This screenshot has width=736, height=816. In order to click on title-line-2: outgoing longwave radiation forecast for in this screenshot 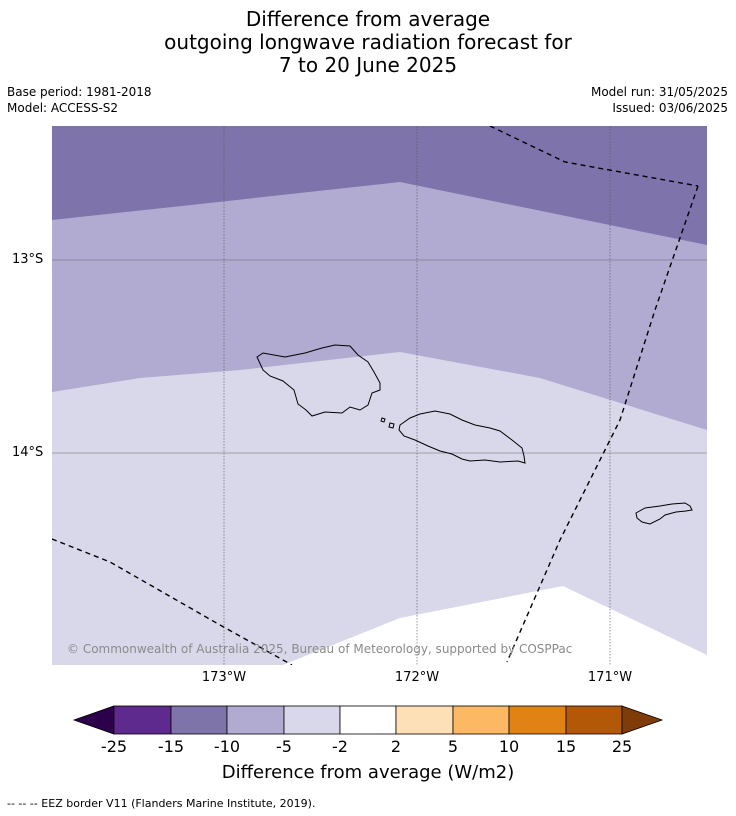, I will do `click(368, 42)`.